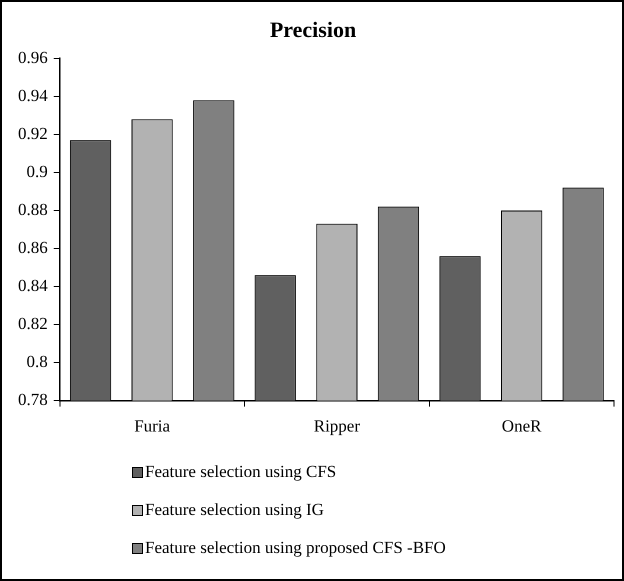 Image resolution: width=624 pixels, height=581 pixels. What do you see at coordinates (33, 285) in the screenshot?
I see `y-tick-label: 0.84` at bounding box center [33, 285].